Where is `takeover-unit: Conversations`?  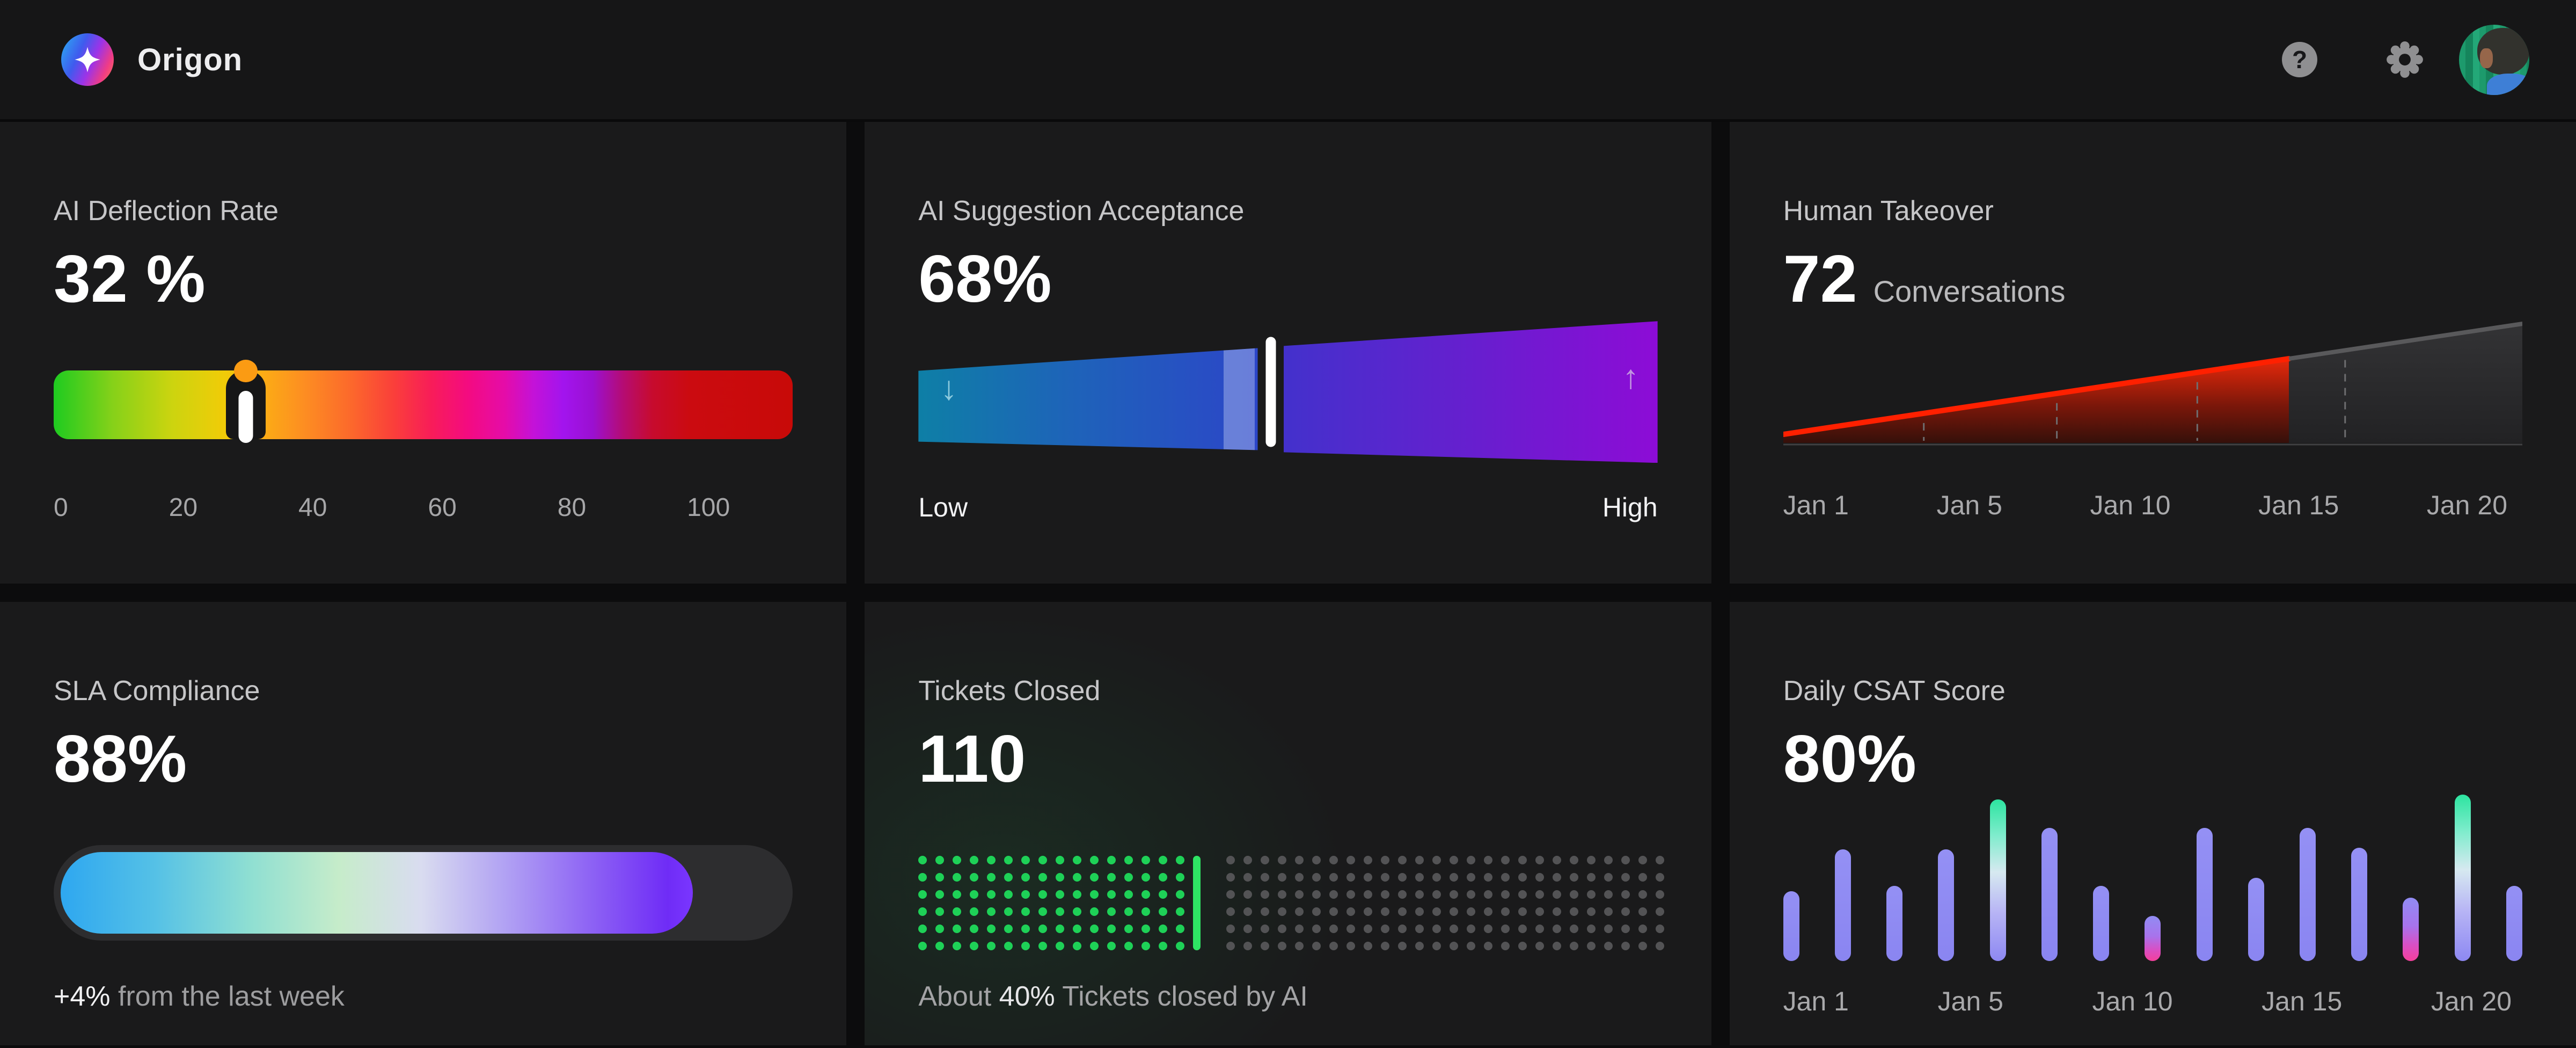 takeover-unit: Conversations is located at coordinates (1969, 291).